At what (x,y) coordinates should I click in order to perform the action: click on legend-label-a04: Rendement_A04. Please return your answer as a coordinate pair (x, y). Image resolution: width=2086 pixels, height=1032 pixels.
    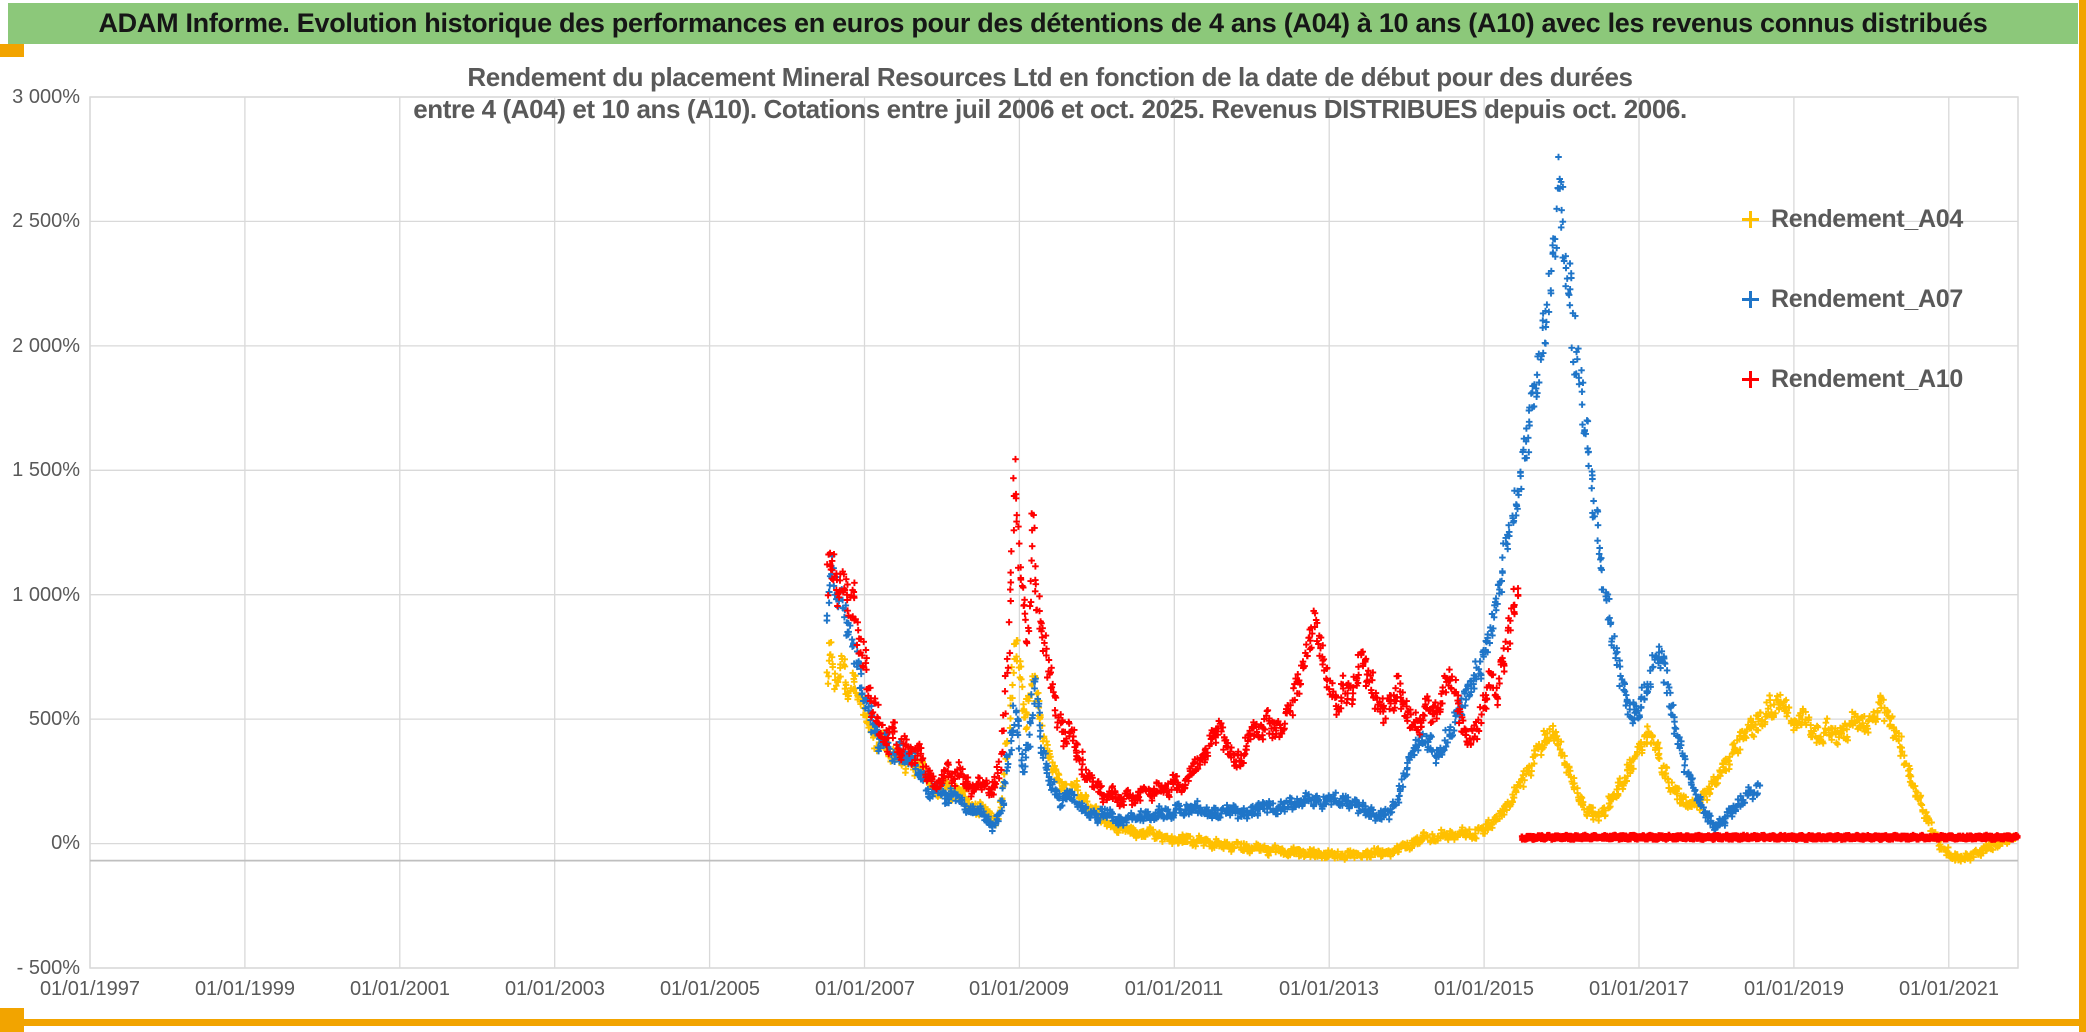
    Looking at the image, I should click on (1867, 219).